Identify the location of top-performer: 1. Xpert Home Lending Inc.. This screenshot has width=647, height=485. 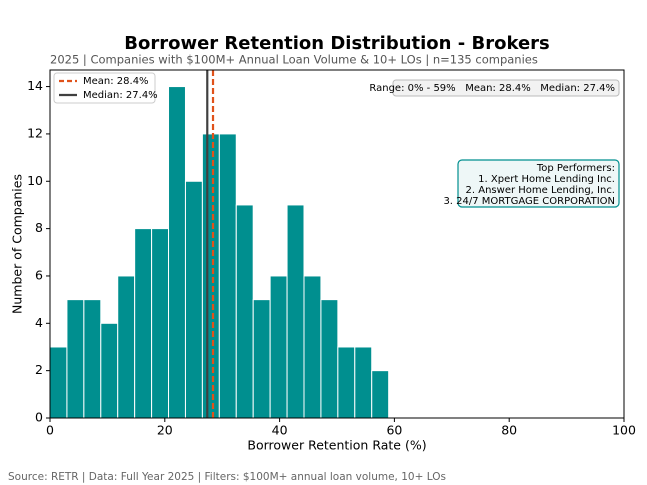
(546, 179).